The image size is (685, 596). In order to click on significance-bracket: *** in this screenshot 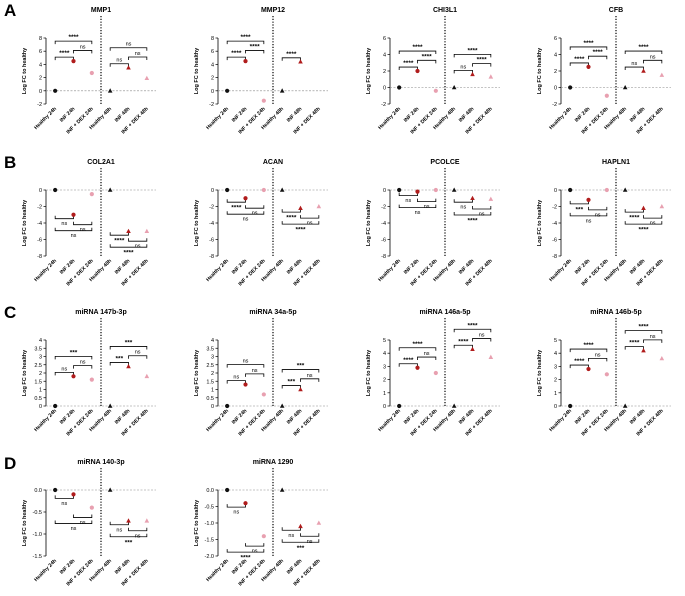, I will do `click(73, 354)`.